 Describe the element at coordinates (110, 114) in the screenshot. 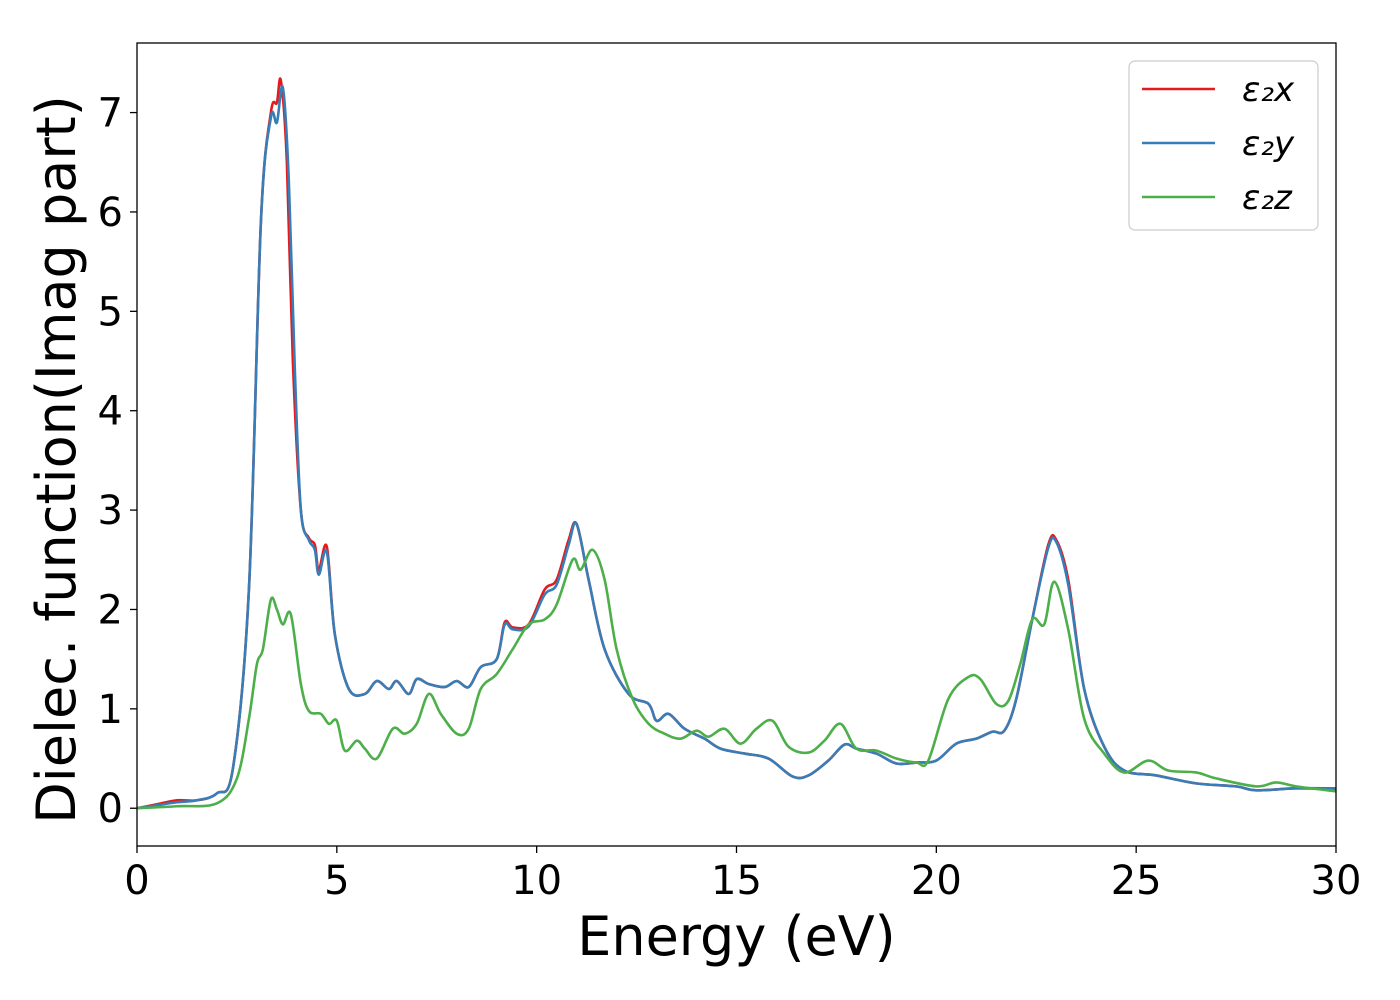

I see `y-tick-label: 7` at that location.